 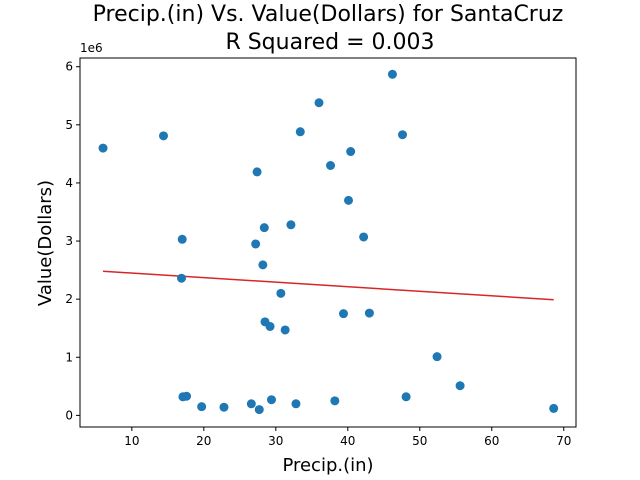 What do you see at coordinates (69, 67) in the screenshot?
I see `y-tick-label: 6` at bounding box center [69, 67].